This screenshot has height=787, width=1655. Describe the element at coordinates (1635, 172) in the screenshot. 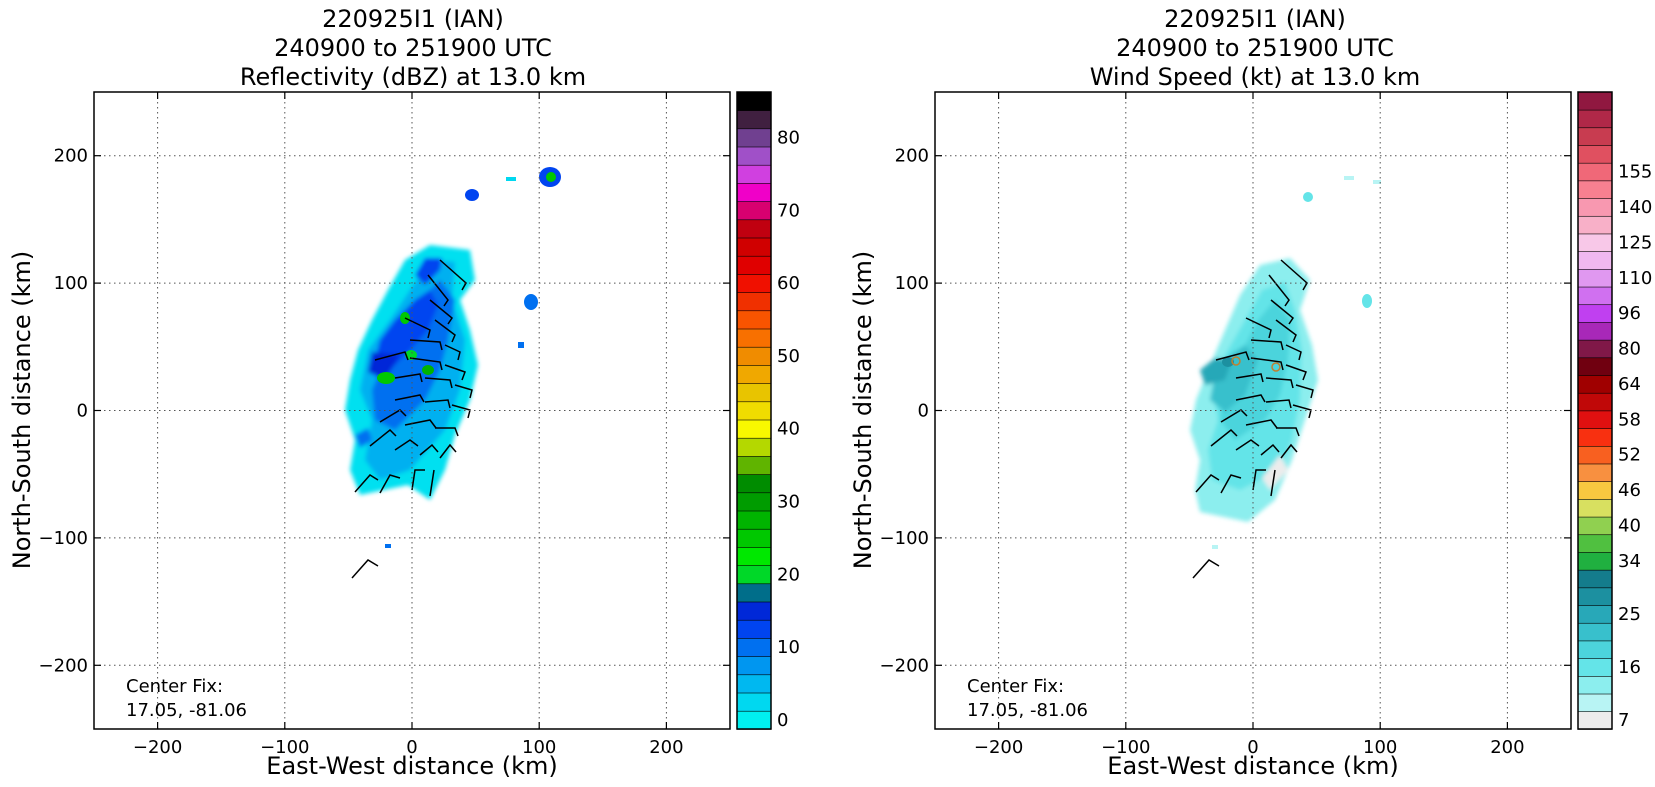

I see `colorbar-tick-label: 155` at that location.